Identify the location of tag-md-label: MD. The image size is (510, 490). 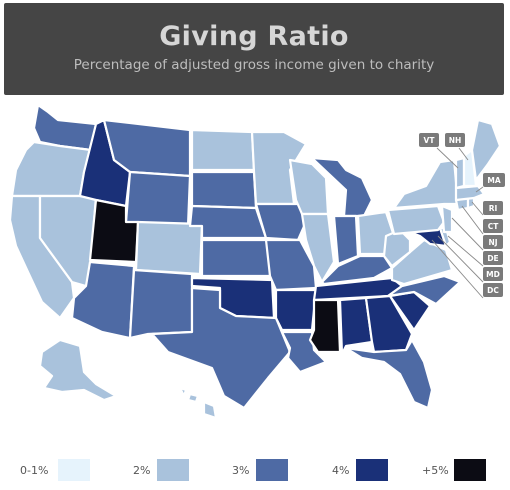
(493, 274).